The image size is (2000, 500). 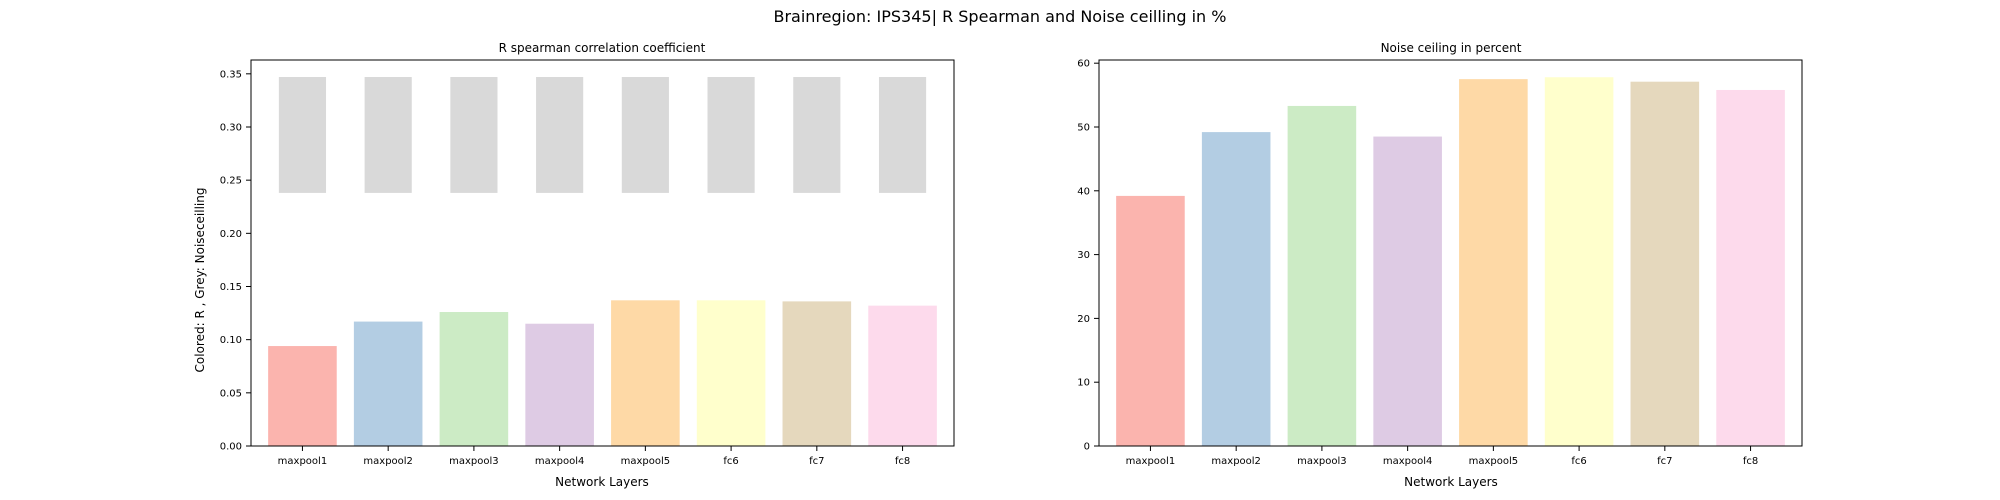 I want to click on y-tick-label: 0.10, so click(x=231, y=340).